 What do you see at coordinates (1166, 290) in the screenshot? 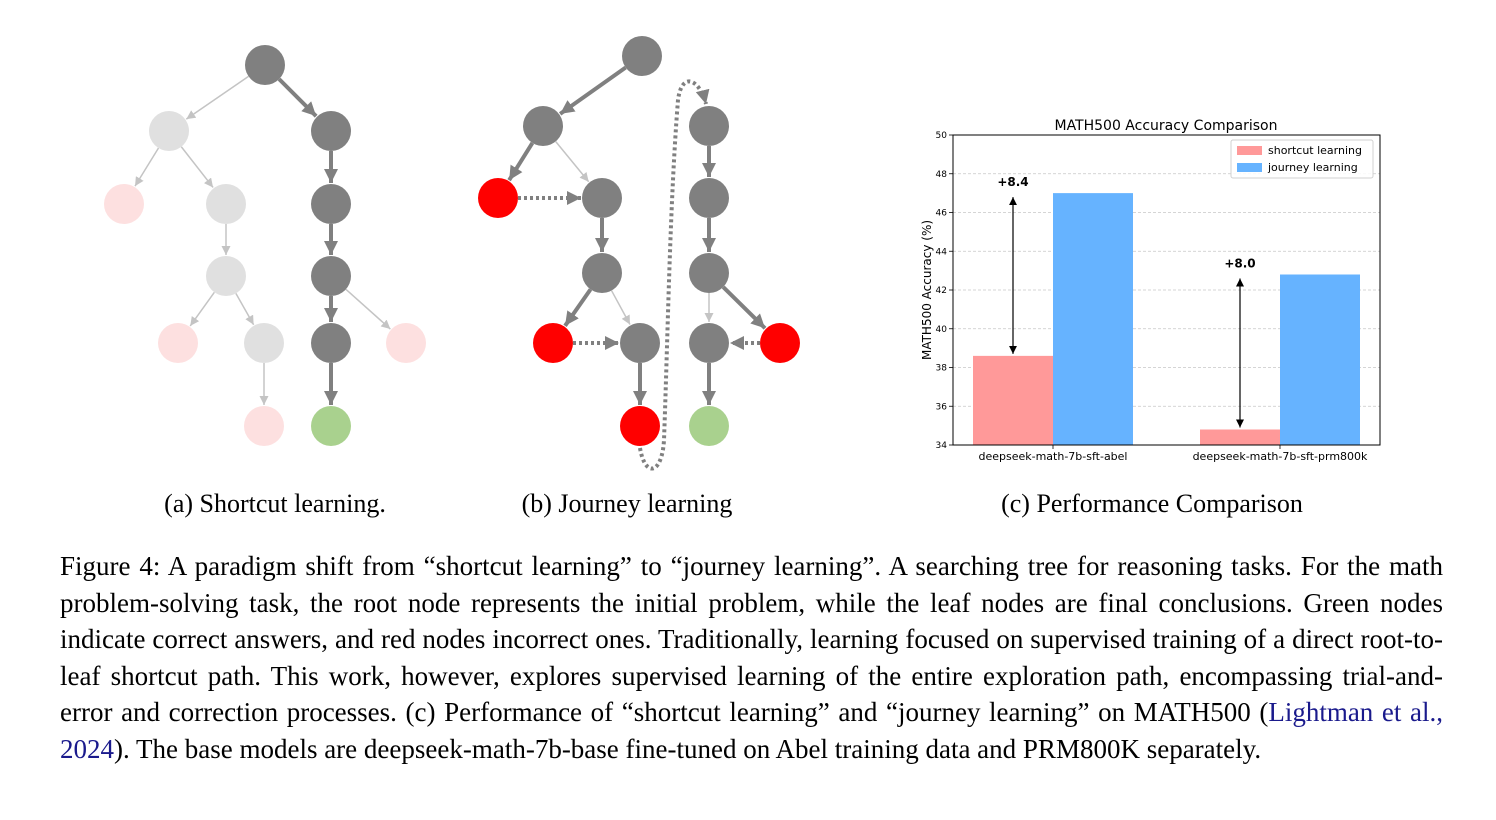
I see `plot-frame` at bounding box center [1166, 290].